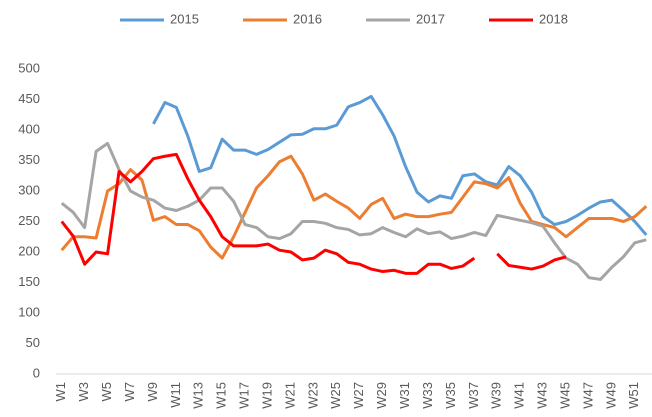 Image resolution: width=652 pixels, height=417 pixels. Describe the element at coordinates (29, 67) in the screenshot. I see `y-tick-label: 500` at that location.